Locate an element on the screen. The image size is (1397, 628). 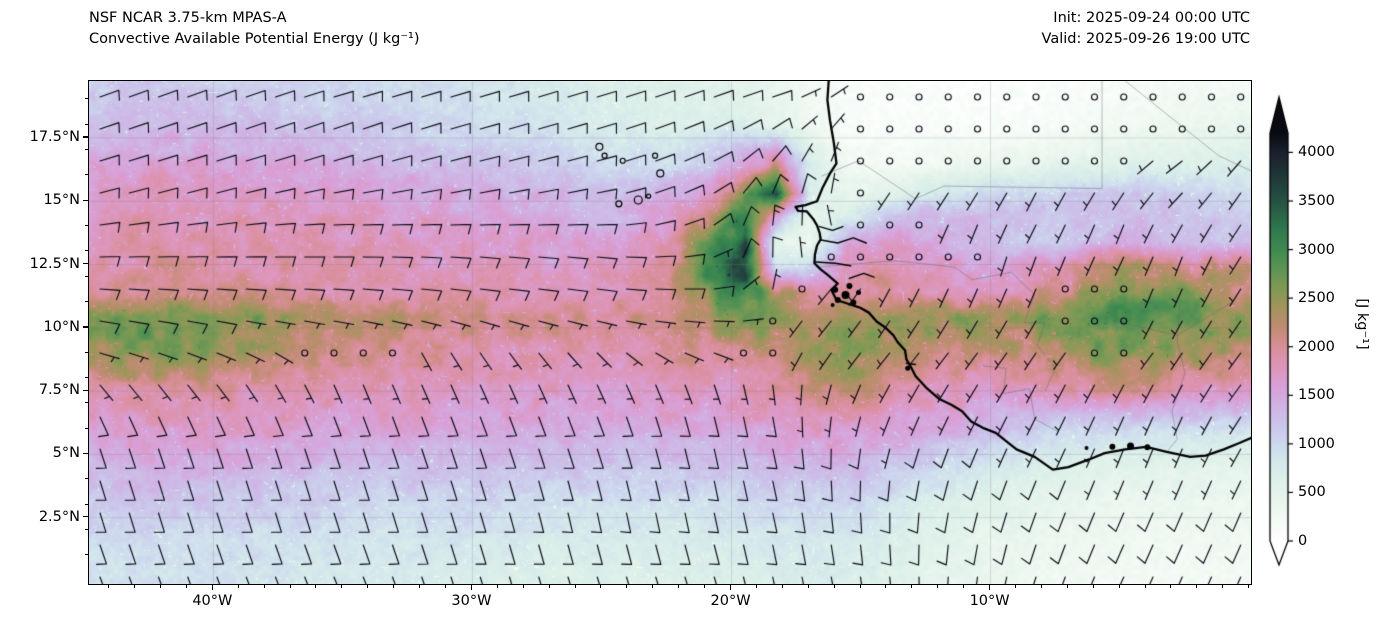
y-tick-label: 17.5°N is located at coordinates (54, 136).